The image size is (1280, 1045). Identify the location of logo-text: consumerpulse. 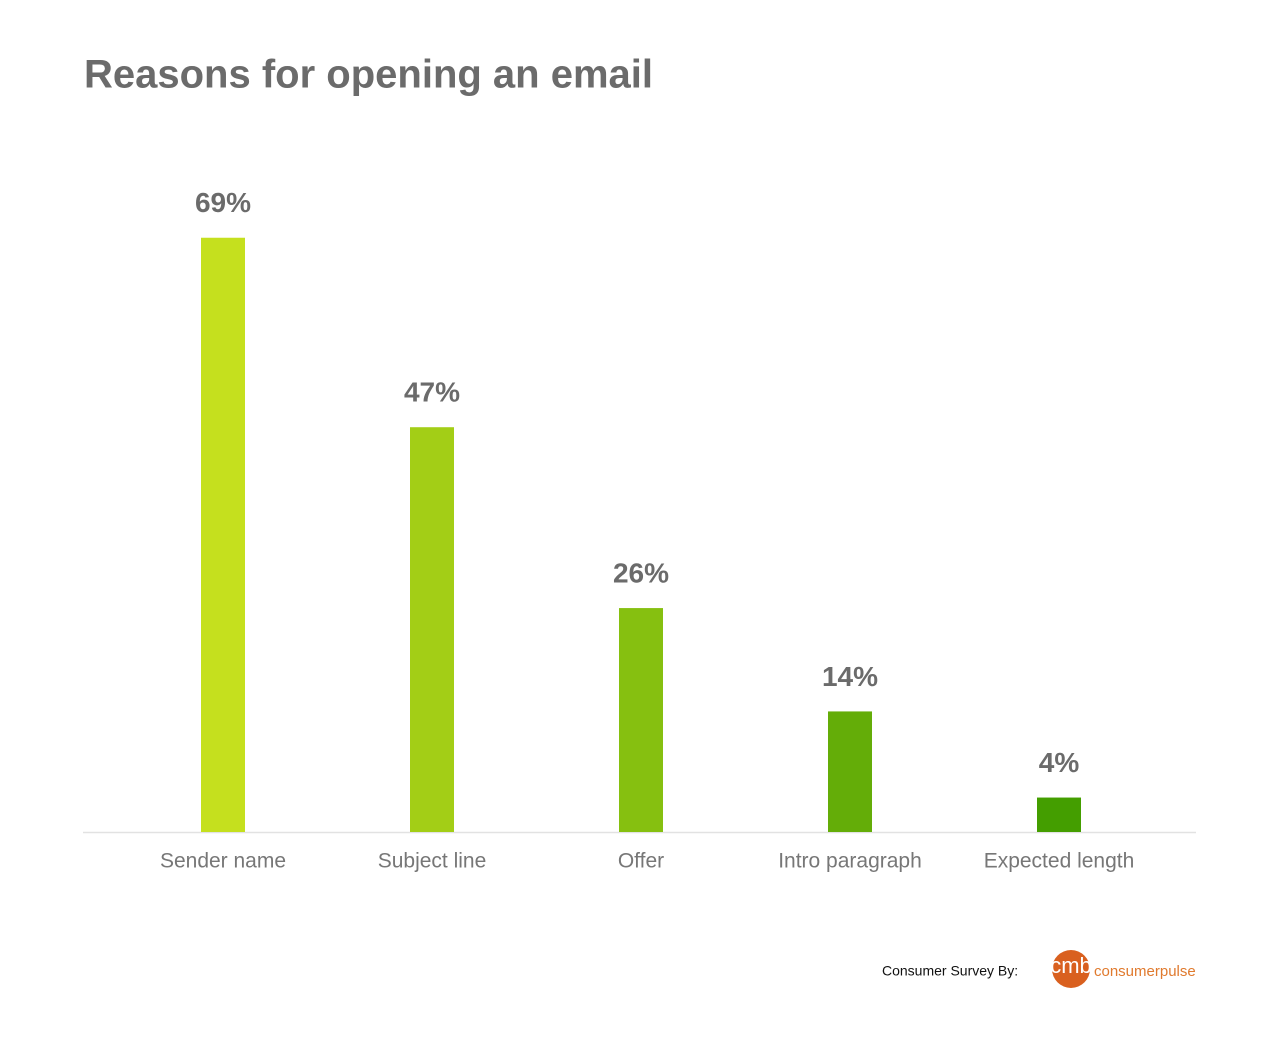
(1145, 971).